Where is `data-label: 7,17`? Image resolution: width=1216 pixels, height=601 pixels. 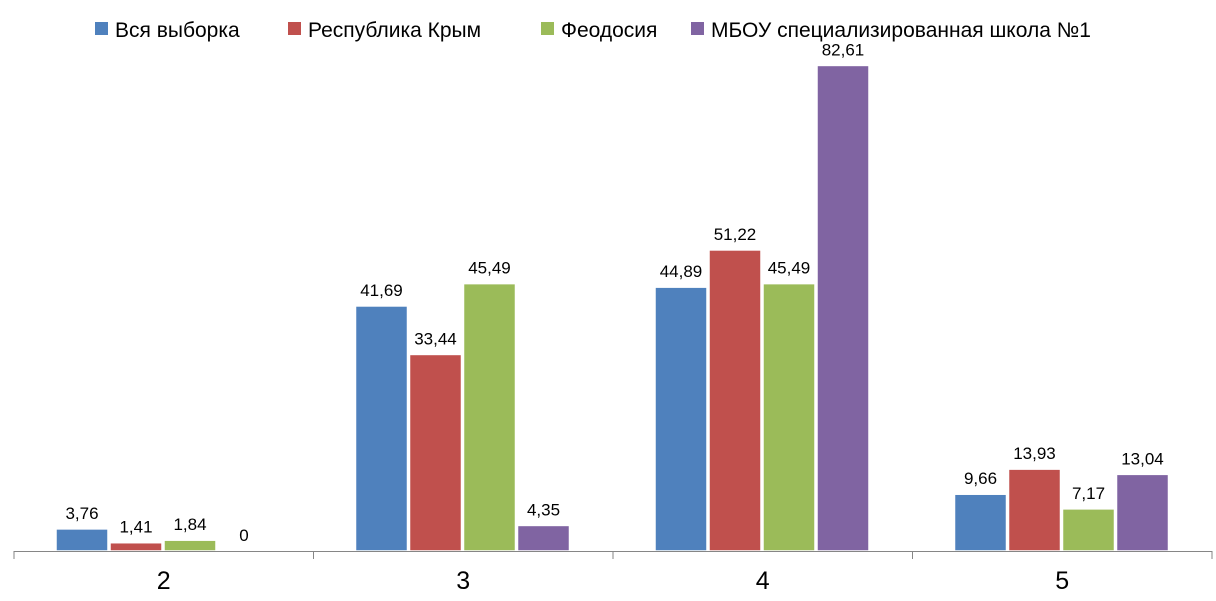 data-label: 7,17 is located at coordinates (1088, 493).